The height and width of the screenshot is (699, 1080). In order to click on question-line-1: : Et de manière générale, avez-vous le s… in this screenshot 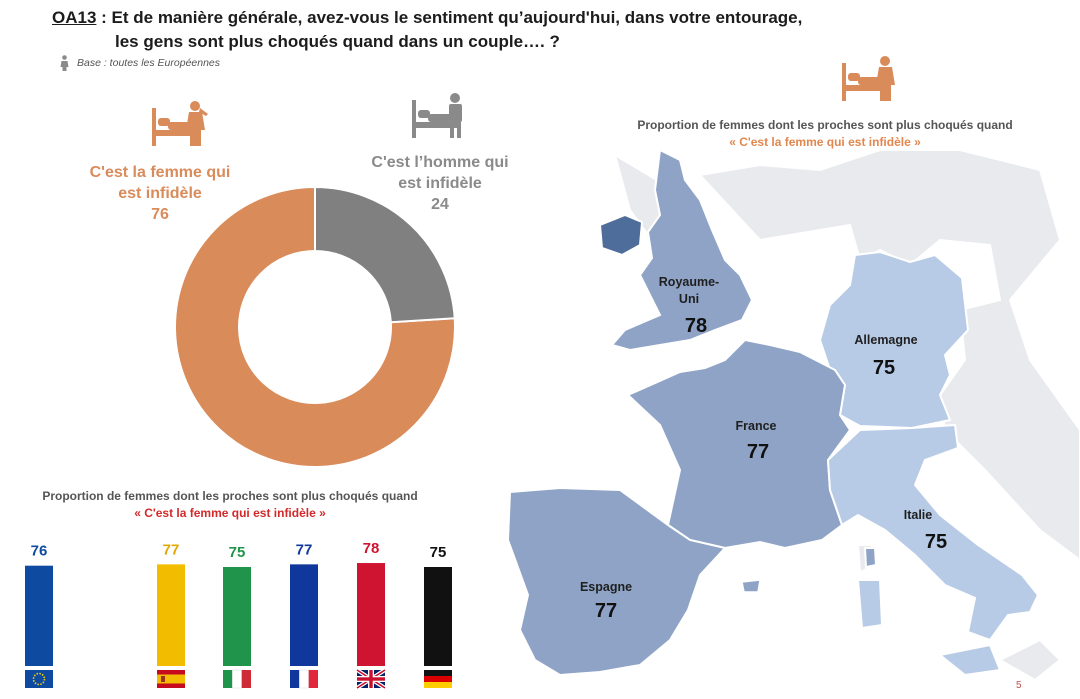, I will do `click(449, 17)`.